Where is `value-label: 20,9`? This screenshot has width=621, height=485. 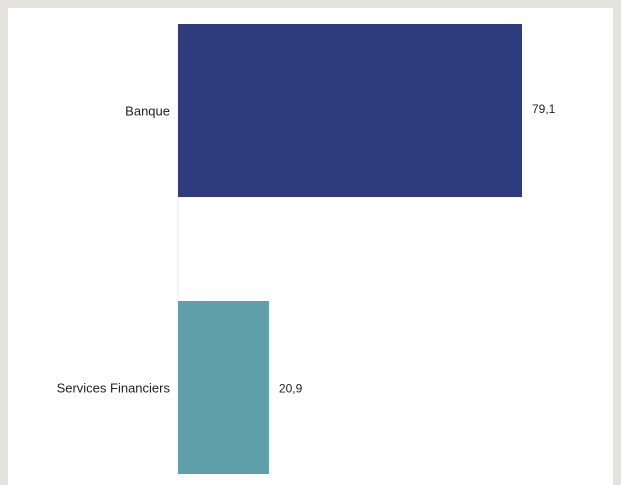
value-label: 20,9 is located at coordinates (291, 389).